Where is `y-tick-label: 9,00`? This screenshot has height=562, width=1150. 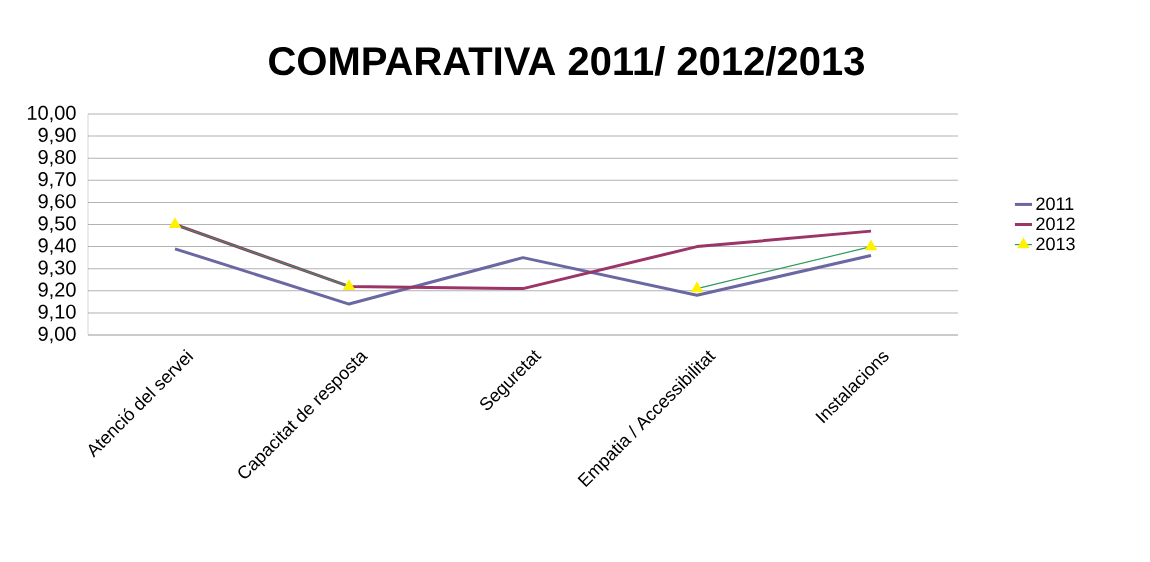
y-tick-label: 9,00 is located at coordinates (57, 335).